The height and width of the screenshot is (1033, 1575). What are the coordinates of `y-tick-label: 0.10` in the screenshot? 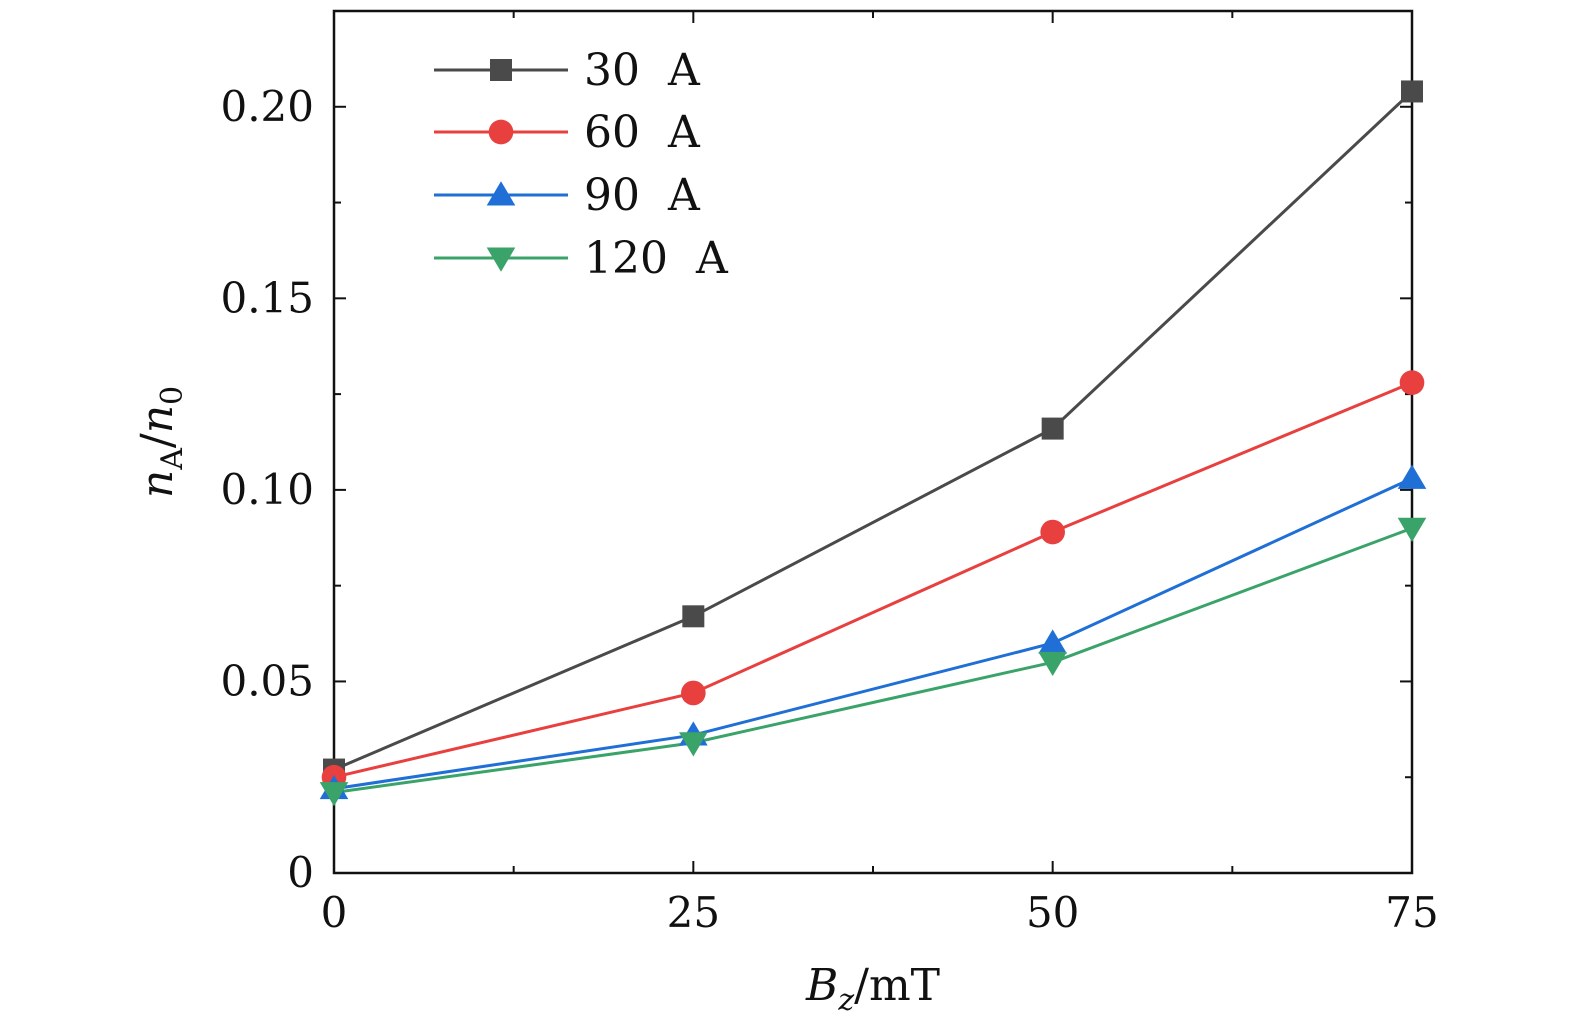 It's located at (267, 489).